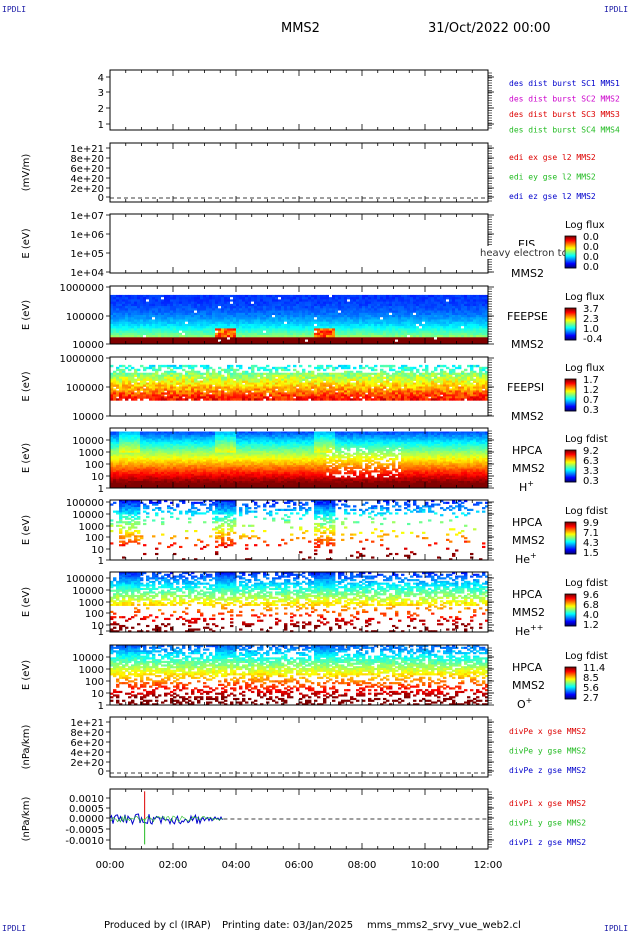 The height and width of the screenshot is (934, 630). I want to click on corner-tag-top-left: IPDLI, so click(14, 9).